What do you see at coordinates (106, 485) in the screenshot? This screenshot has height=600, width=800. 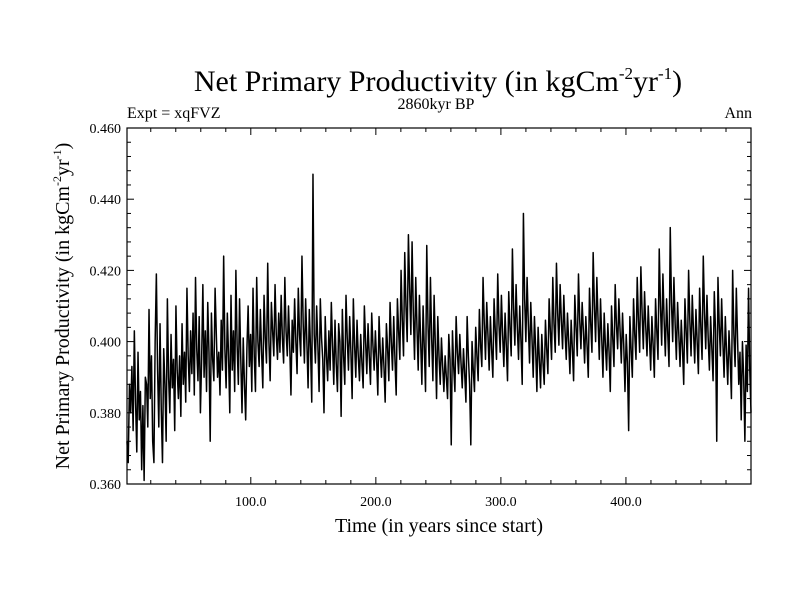 I see `y-tick-label: 0.360` at bounding box center [106, 485].